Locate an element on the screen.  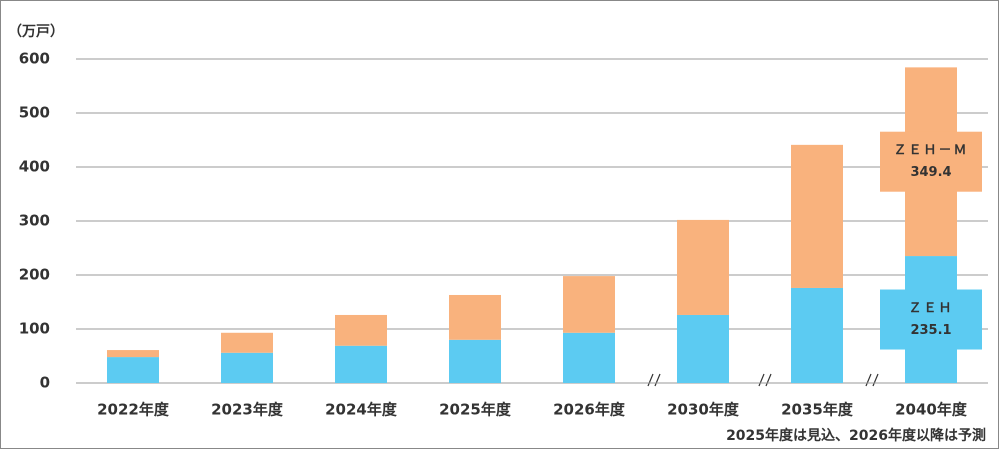
data-label: 349.4 is located at coordinates (930, 172).